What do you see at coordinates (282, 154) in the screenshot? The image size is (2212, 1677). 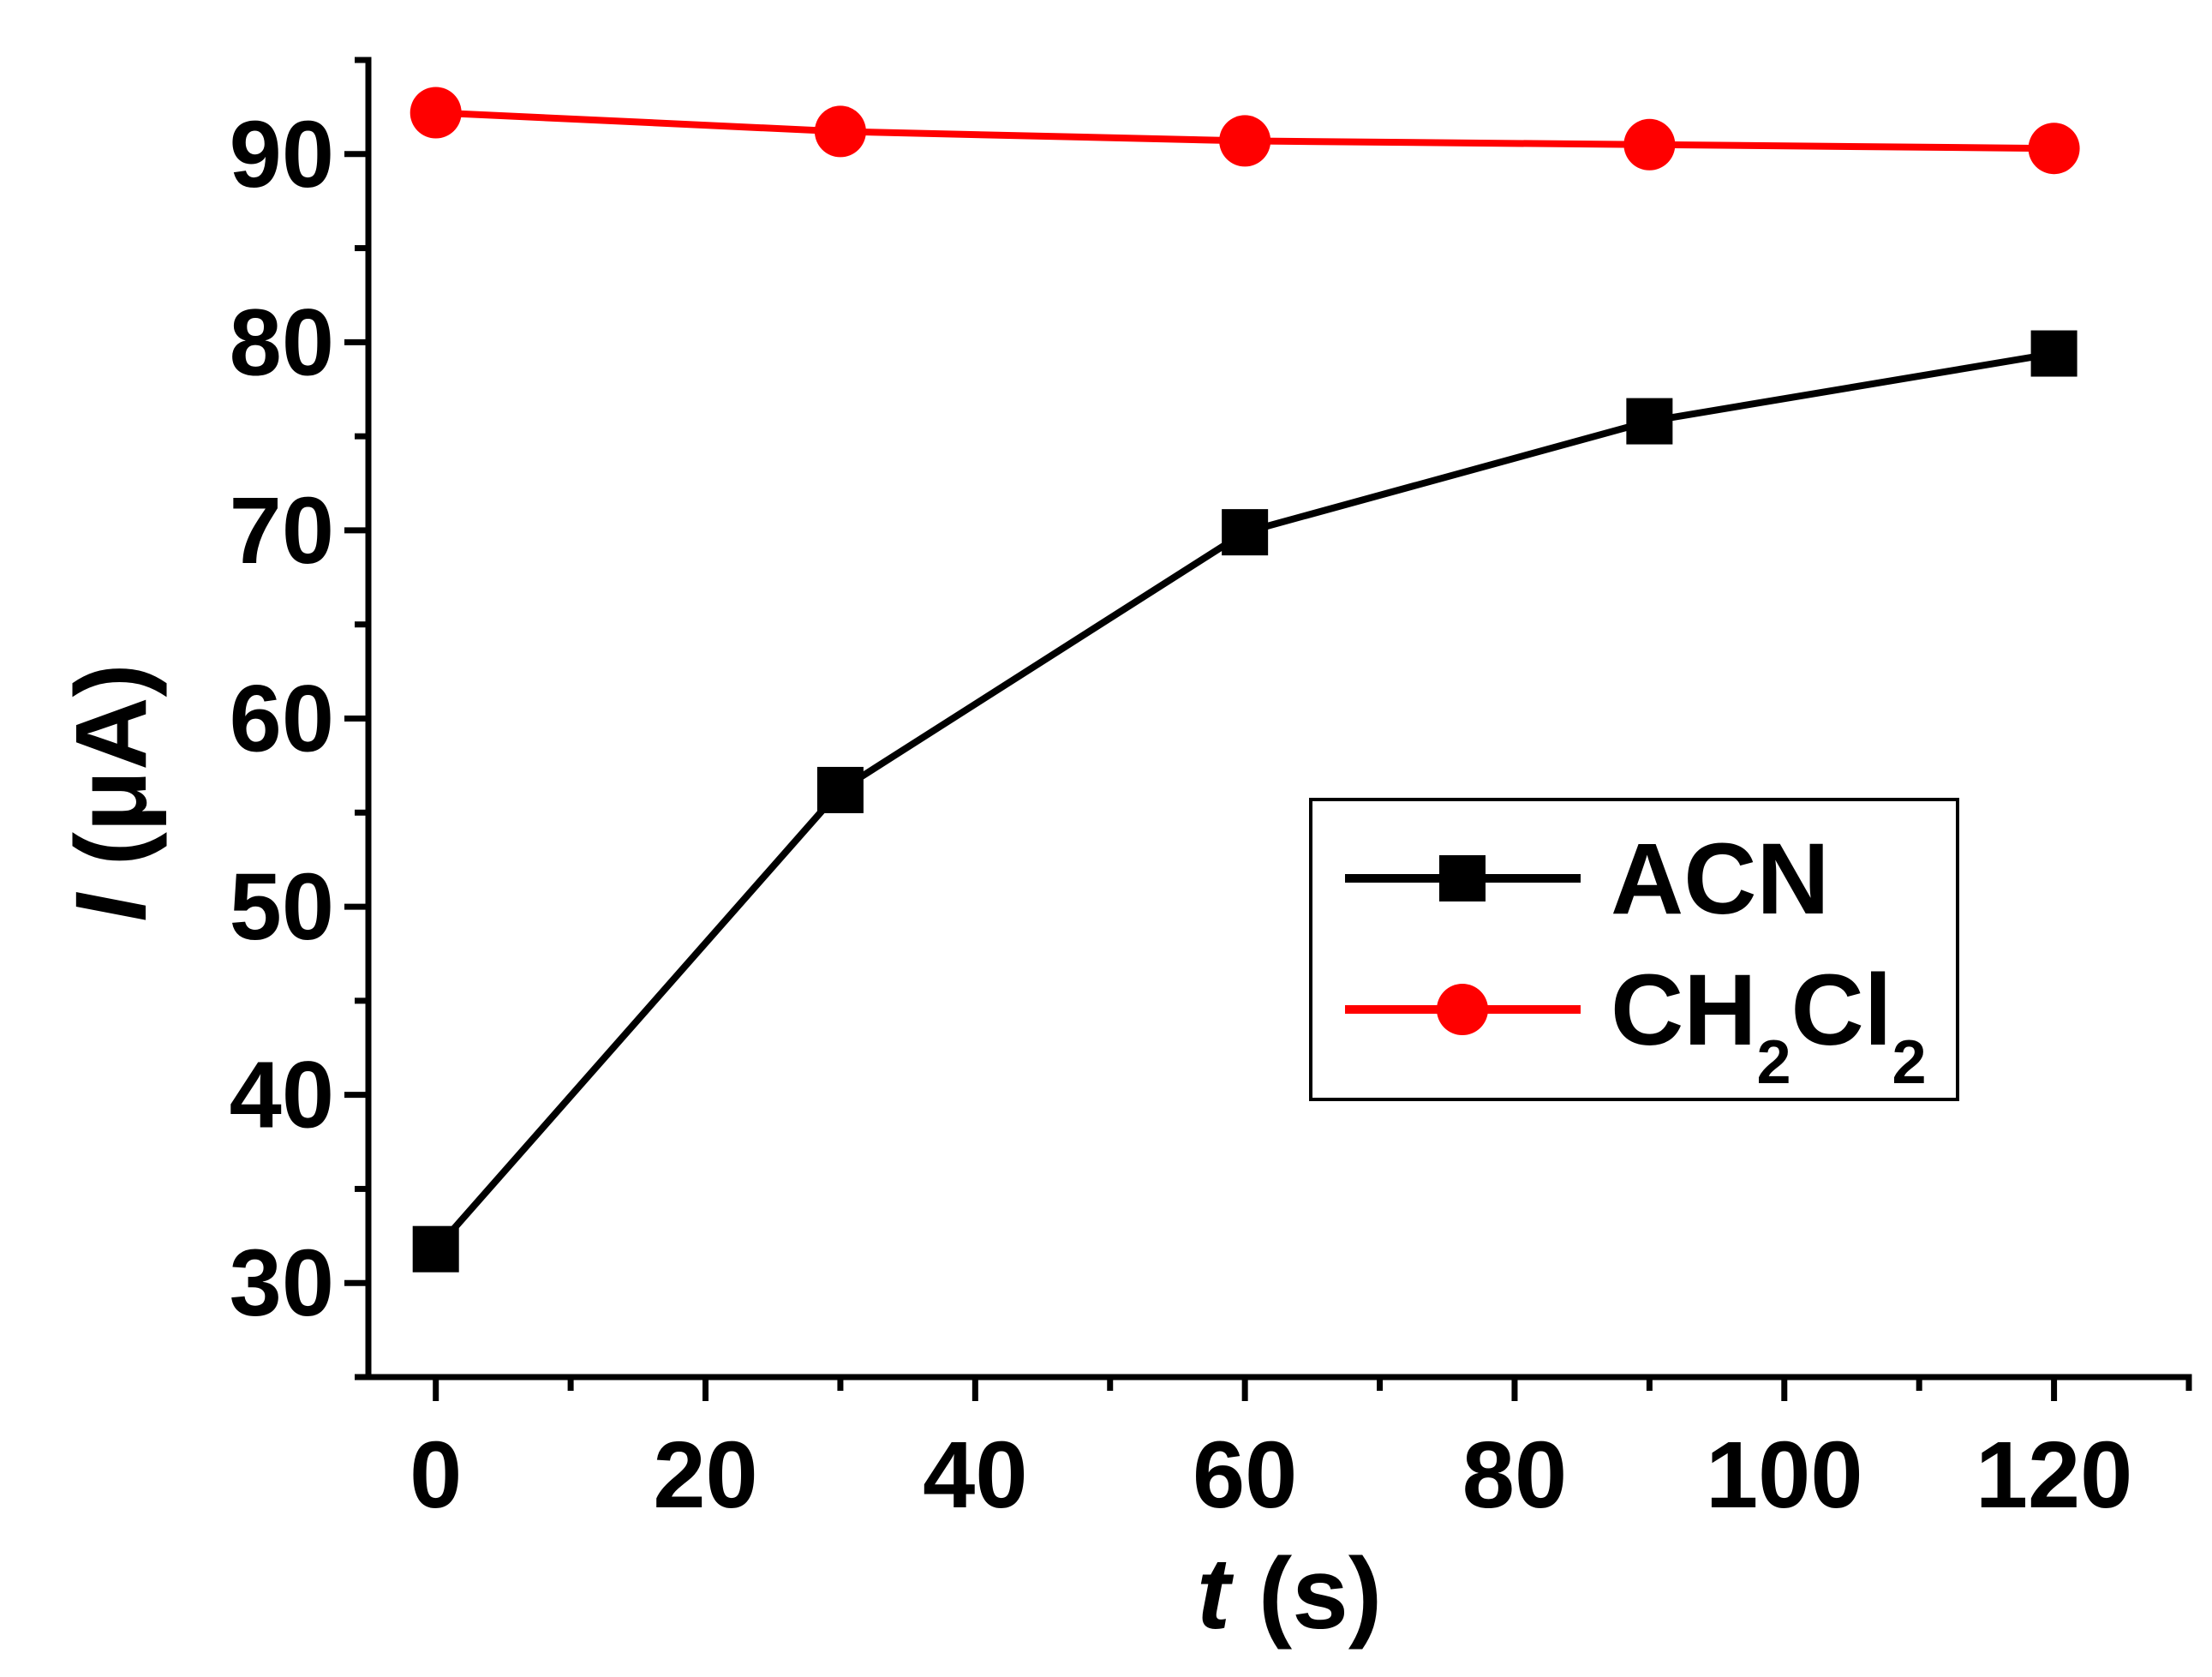 I see `y-tick-label: 90` at bounding box center [282, 154].